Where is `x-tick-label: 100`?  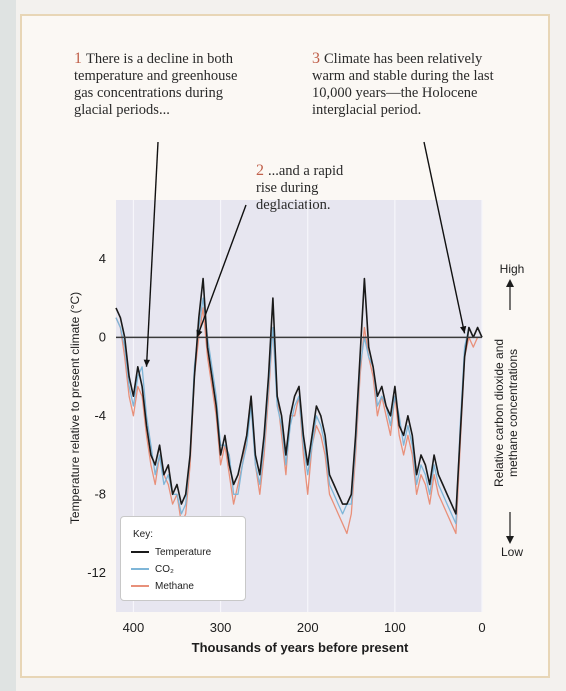 x-tick-label: 100 is located at coordinates (395, 627).